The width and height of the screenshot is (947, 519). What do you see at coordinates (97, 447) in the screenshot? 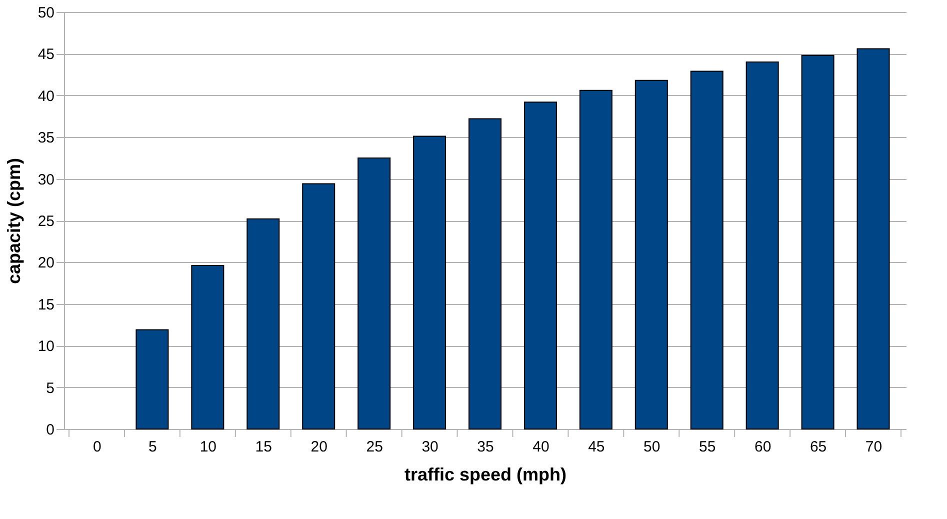
I see `x-tick-label: 0` at bounding box center [97, 447].